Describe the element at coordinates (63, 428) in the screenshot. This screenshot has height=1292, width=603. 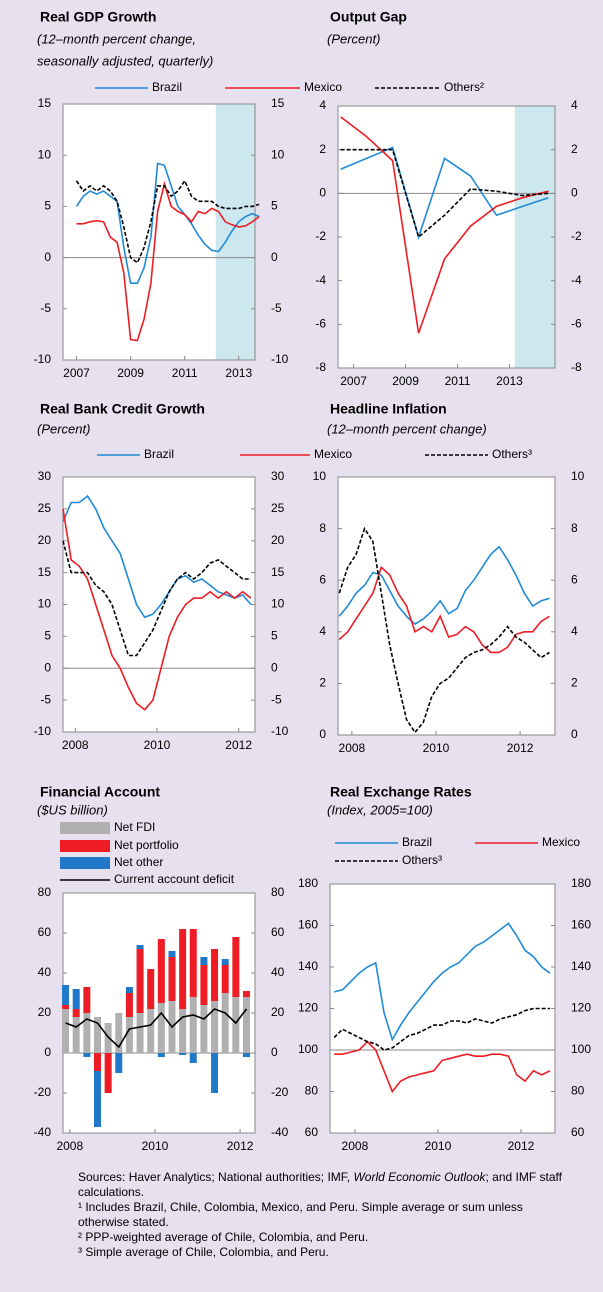
I see `chart-subtitle: (Percent)` at that location.